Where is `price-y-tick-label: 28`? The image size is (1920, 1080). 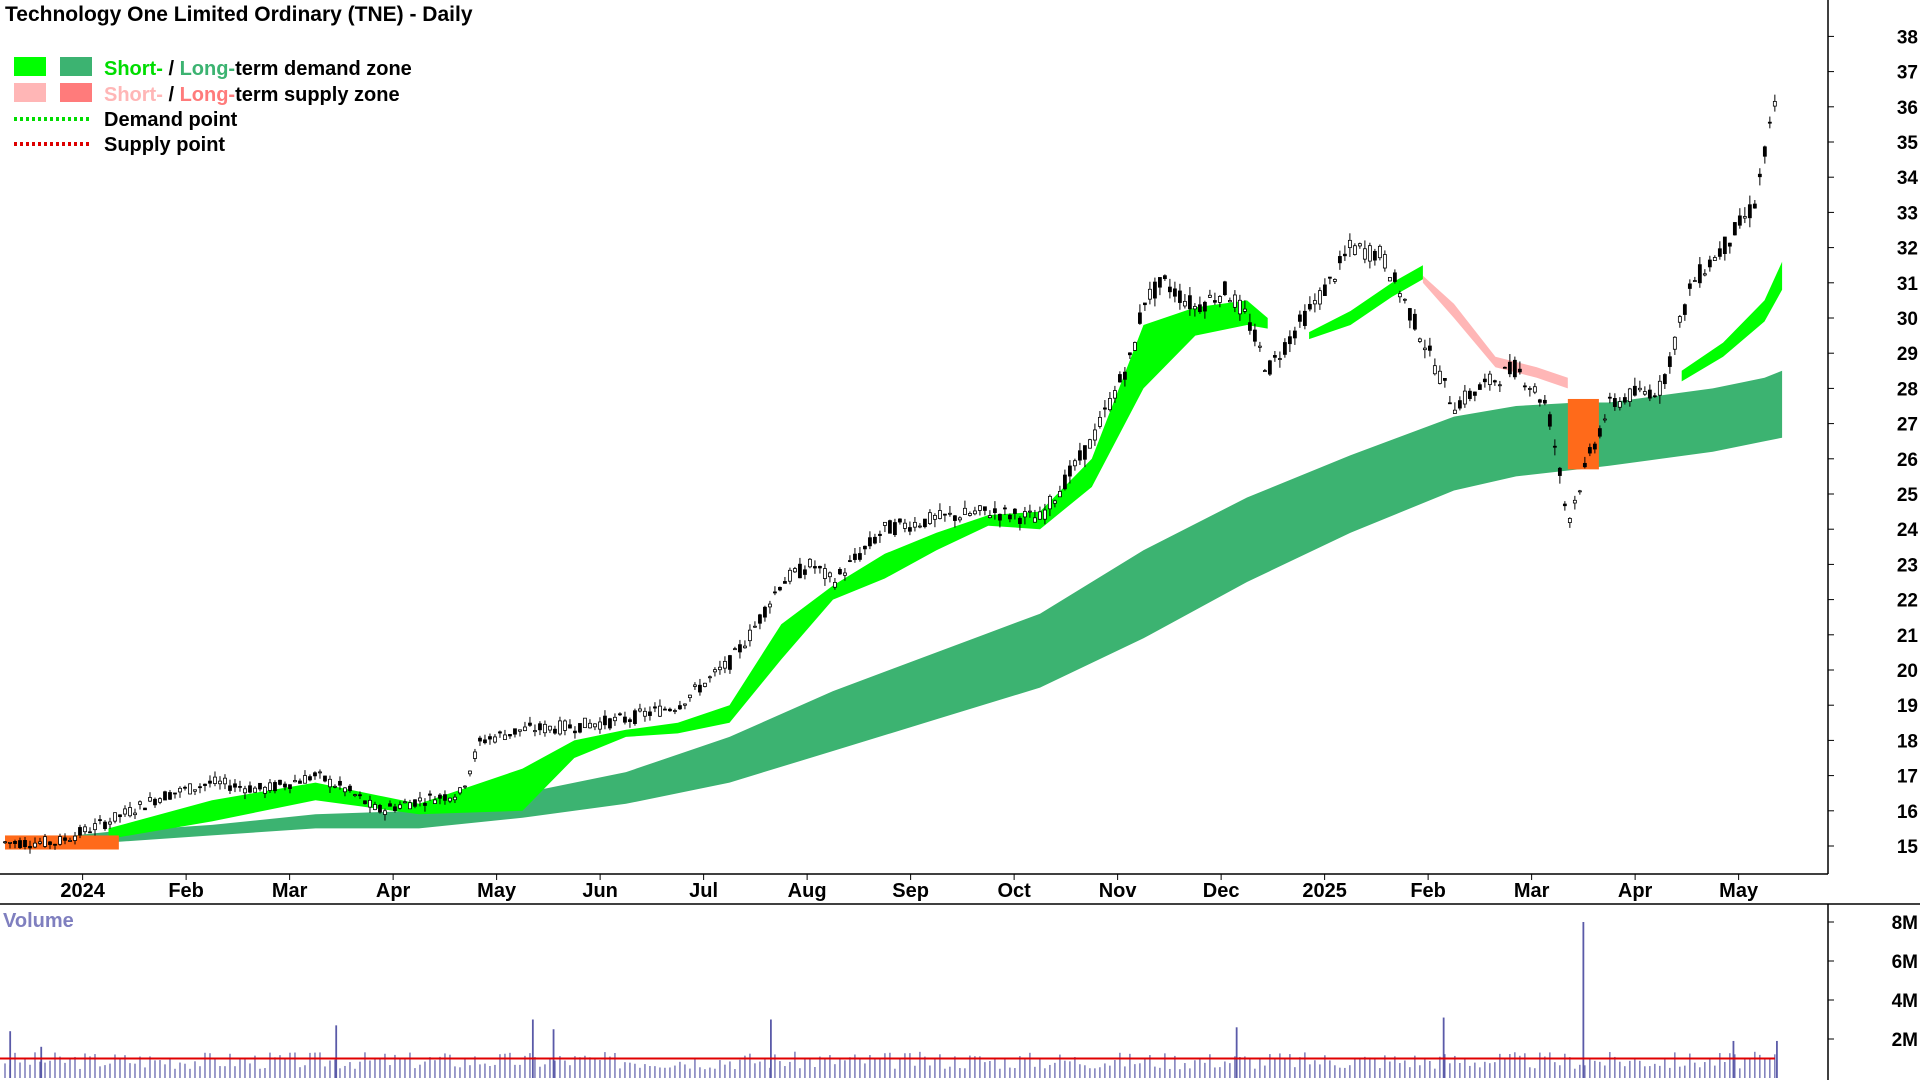
price-y-tick-label: 28 is located at coordinates (1907, 389).